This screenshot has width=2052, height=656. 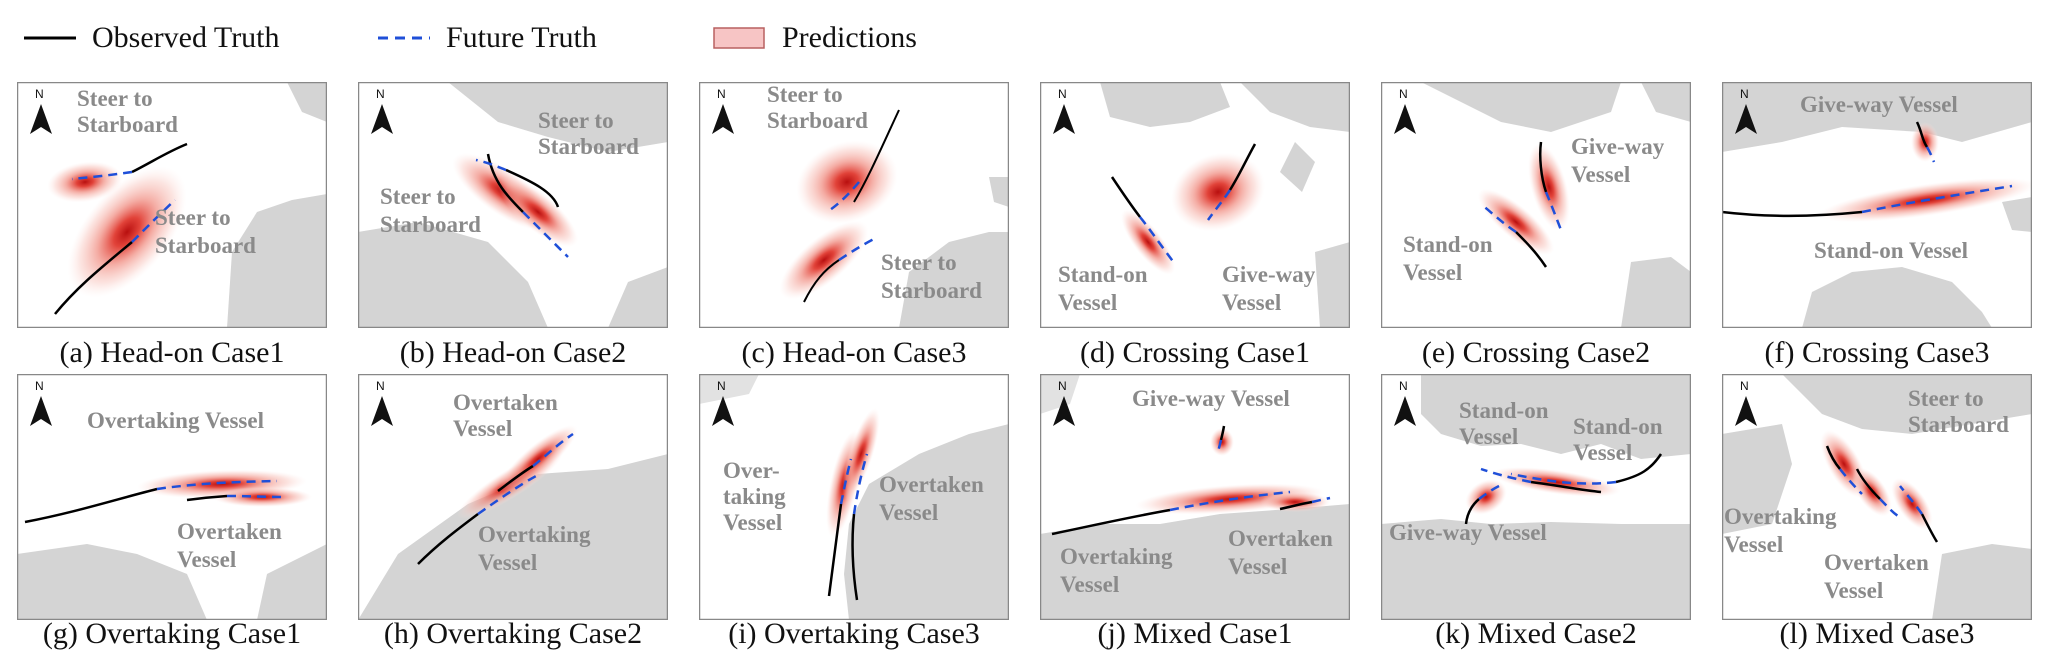 I want to click on caption-h: (h) Overtaking Case2, so click(x=513, y=633).